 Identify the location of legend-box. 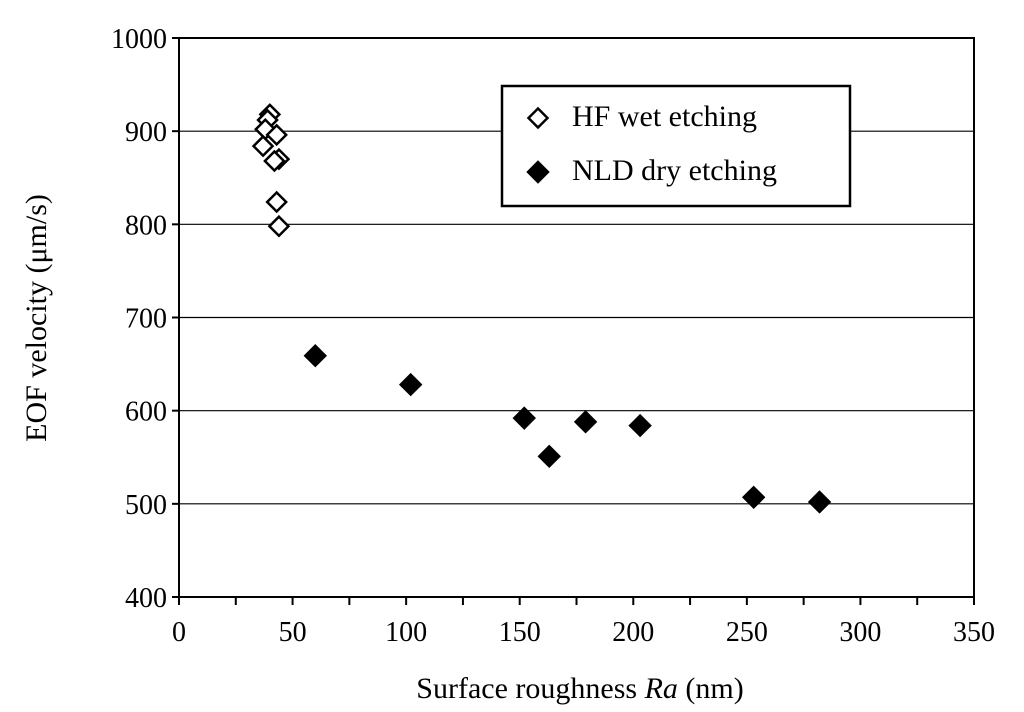
(676, 146).